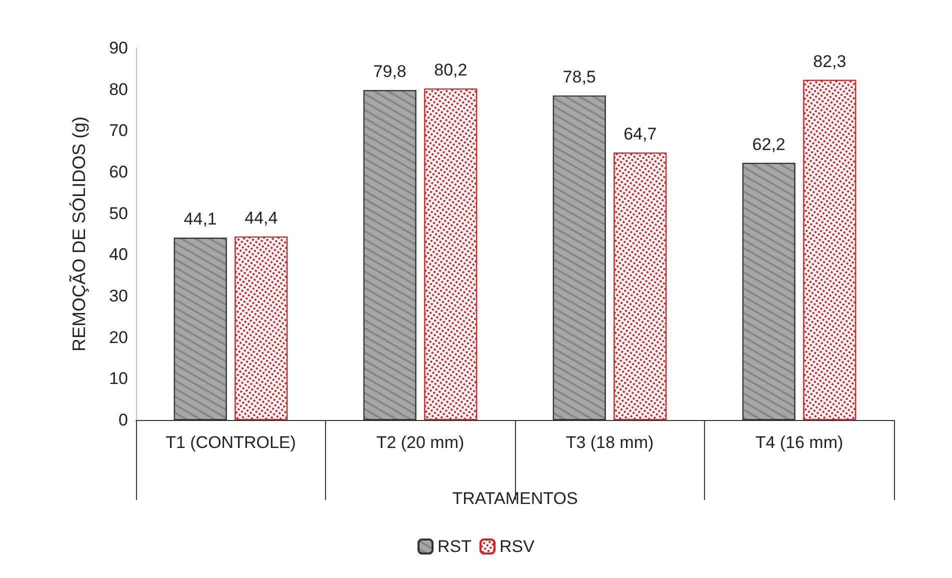 This screenshot has width=952, height=578. I want to click on y-tick-label: 60, so click(118, 172).